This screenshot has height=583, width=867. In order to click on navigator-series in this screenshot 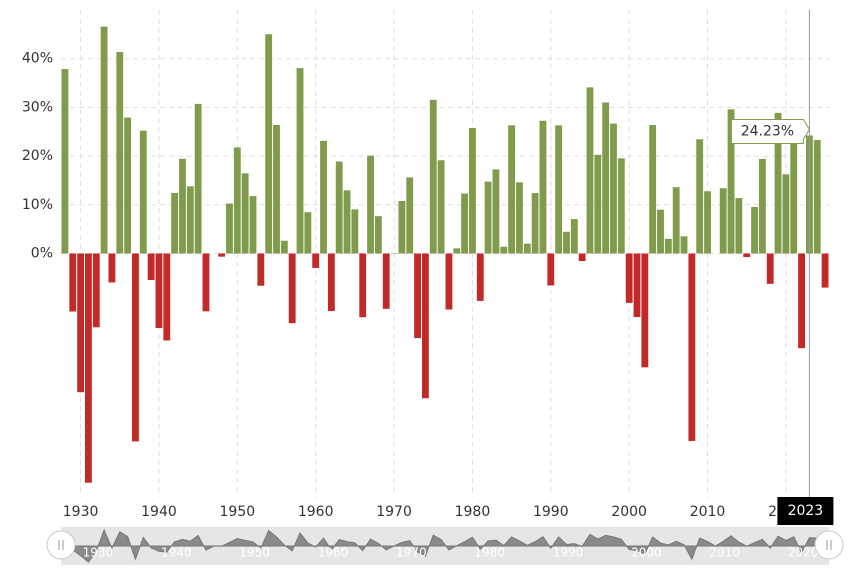, I will do `click(445, 545)`.